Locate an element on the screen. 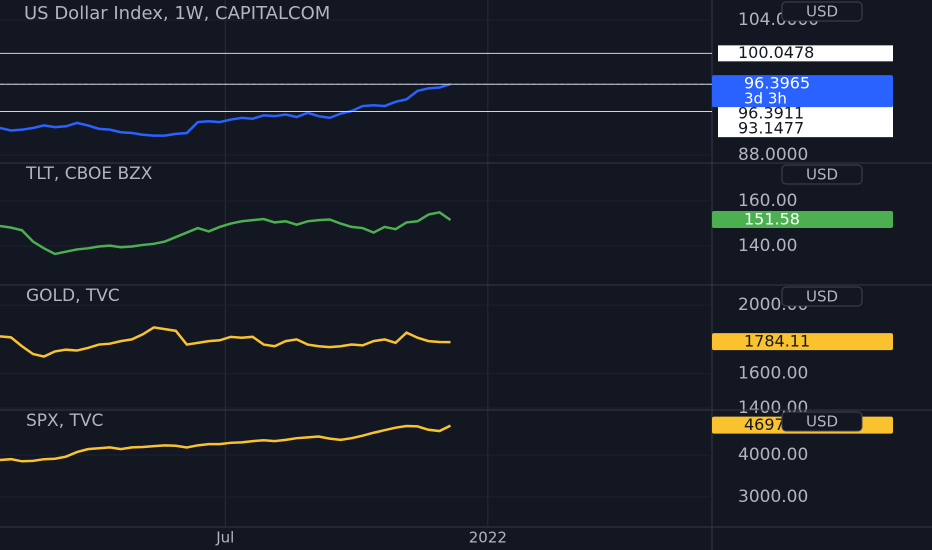 Image resolution: width=932 pixels, height=550 pixels. pane-title: SPX, TVC is located at coordinates (64, 421).